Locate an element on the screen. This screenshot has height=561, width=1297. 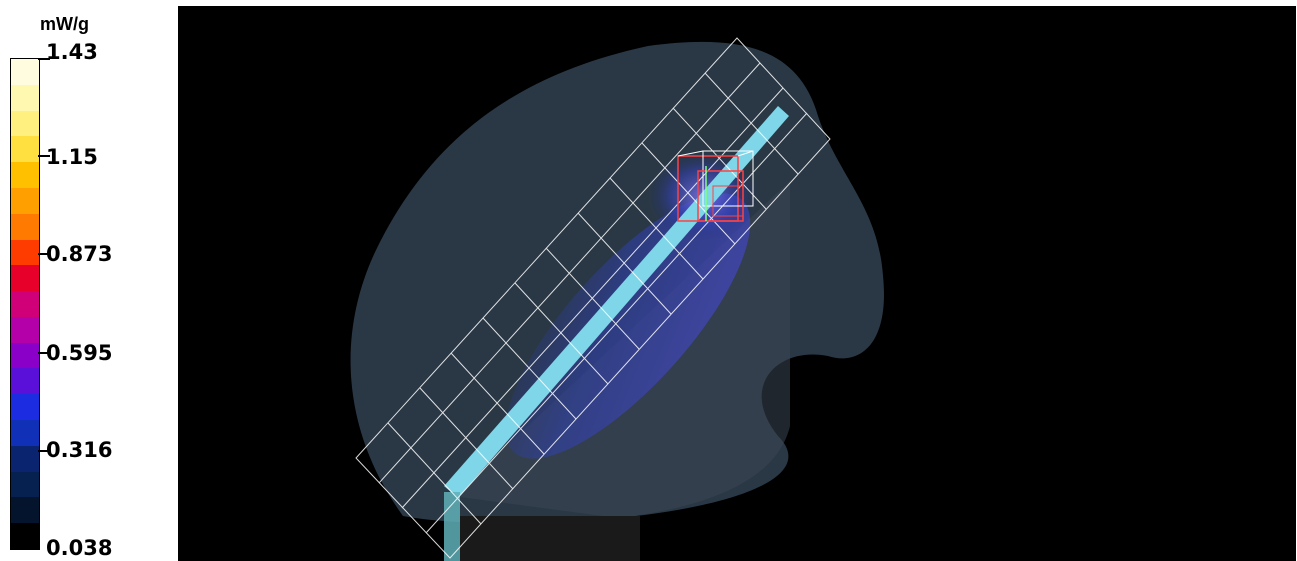
tick-label-max: 1.43 is located at coordinates (72, 52).